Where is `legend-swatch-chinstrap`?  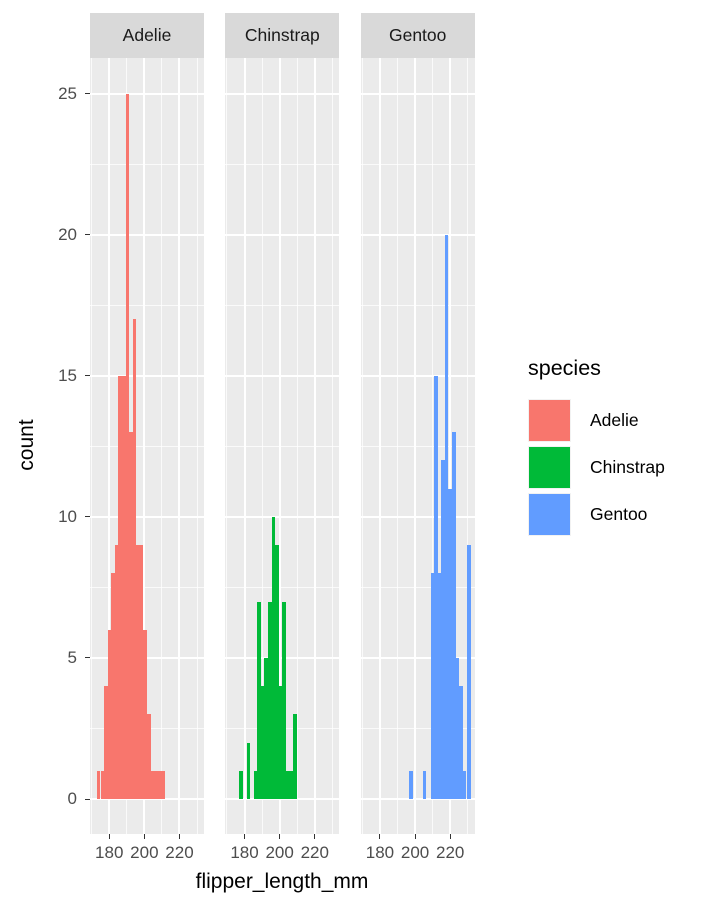
legend-swatch-chinstrap is located at coordinates (549, 467).